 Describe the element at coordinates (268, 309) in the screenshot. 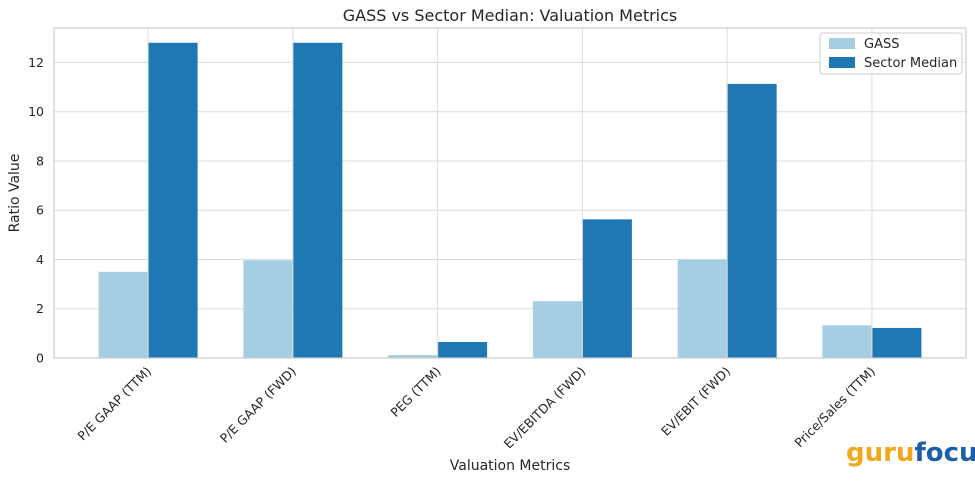

I see `bar-gass-p-e-gaap-fwd` at that location.